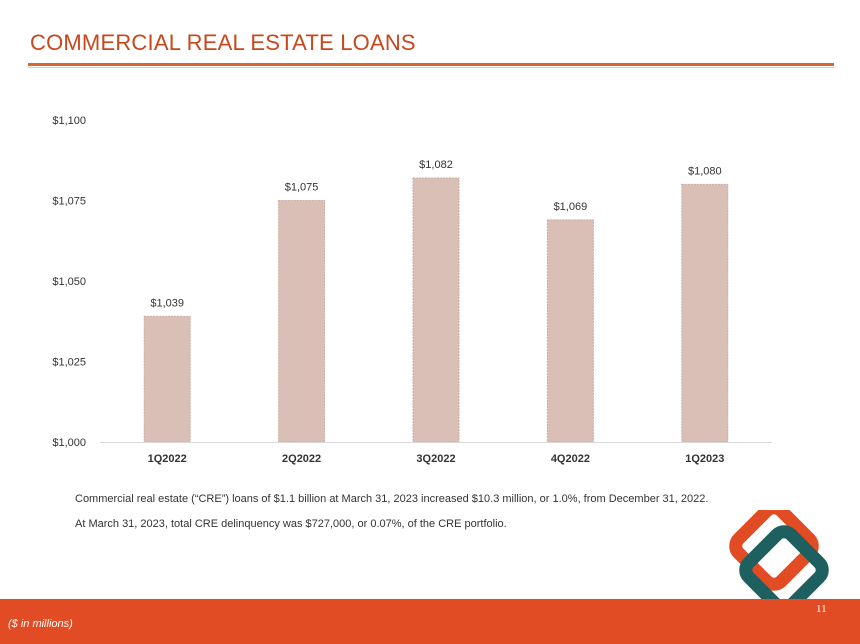 The image size is (860, 644). What do you see at coordinates (69, 443) in the screenshot?
I see `y-tick-label: $1,000` at bounding box center [69, 443].